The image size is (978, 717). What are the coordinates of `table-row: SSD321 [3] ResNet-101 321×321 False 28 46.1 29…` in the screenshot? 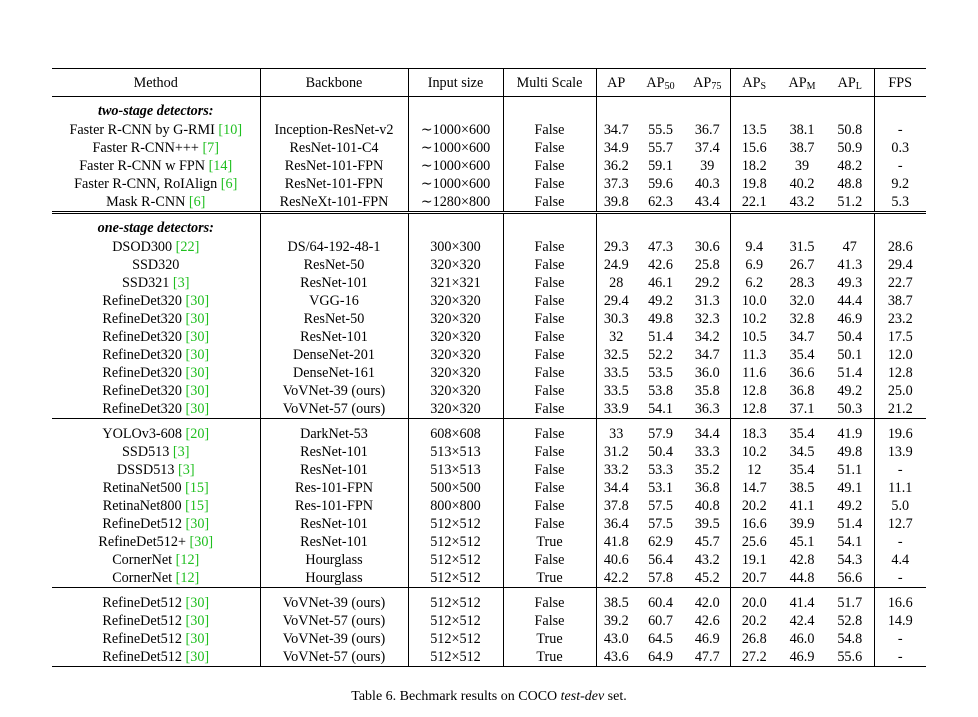 It's located at (489, 283).